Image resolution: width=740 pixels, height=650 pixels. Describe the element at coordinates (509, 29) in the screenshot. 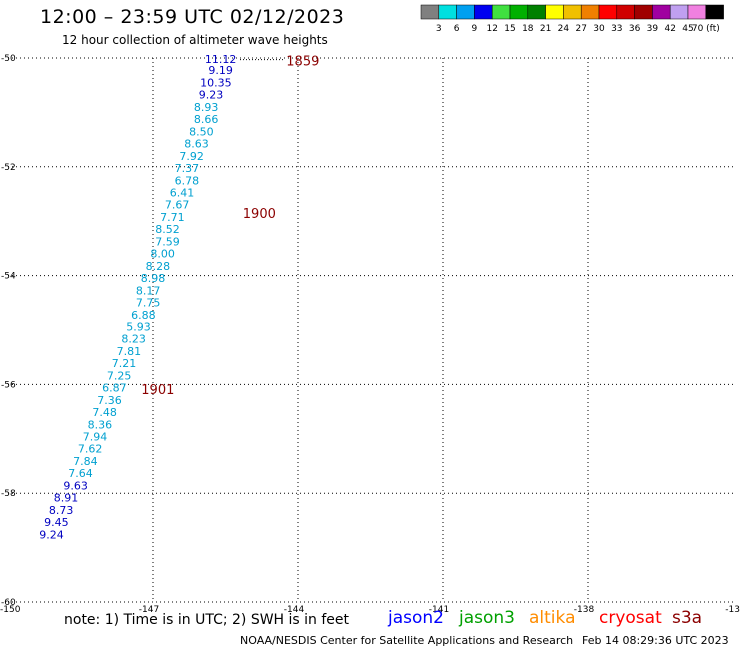

I see `legend-label: 15` at that location.